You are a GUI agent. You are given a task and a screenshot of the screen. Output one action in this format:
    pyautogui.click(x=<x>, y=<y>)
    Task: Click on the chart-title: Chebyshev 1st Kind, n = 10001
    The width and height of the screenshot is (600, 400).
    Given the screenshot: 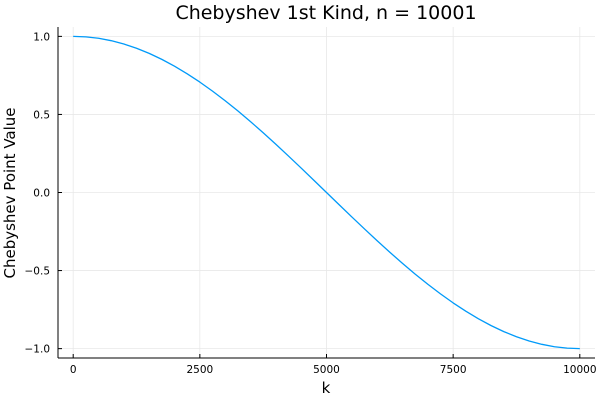 What is the action you would take?
    pyautogui.click(x=325, y=13)
    